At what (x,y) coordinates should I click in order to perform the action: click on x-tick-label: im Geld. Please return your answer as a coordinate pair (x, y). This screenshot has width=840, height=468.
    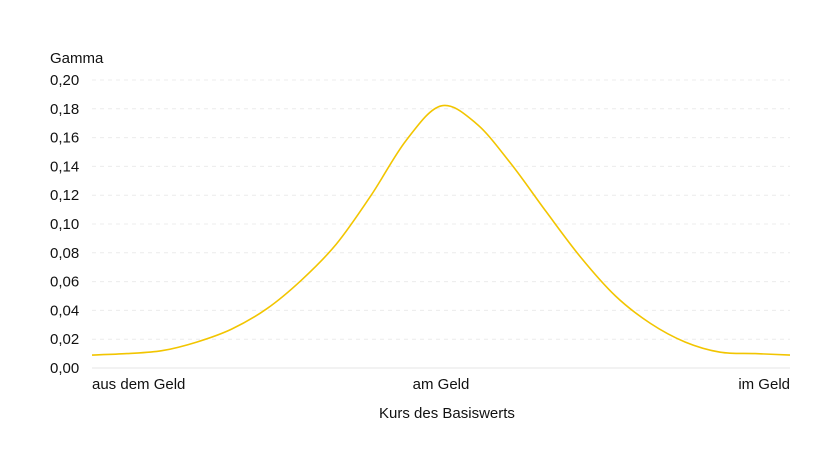
    Looking at the image, I should click on (764, 384).